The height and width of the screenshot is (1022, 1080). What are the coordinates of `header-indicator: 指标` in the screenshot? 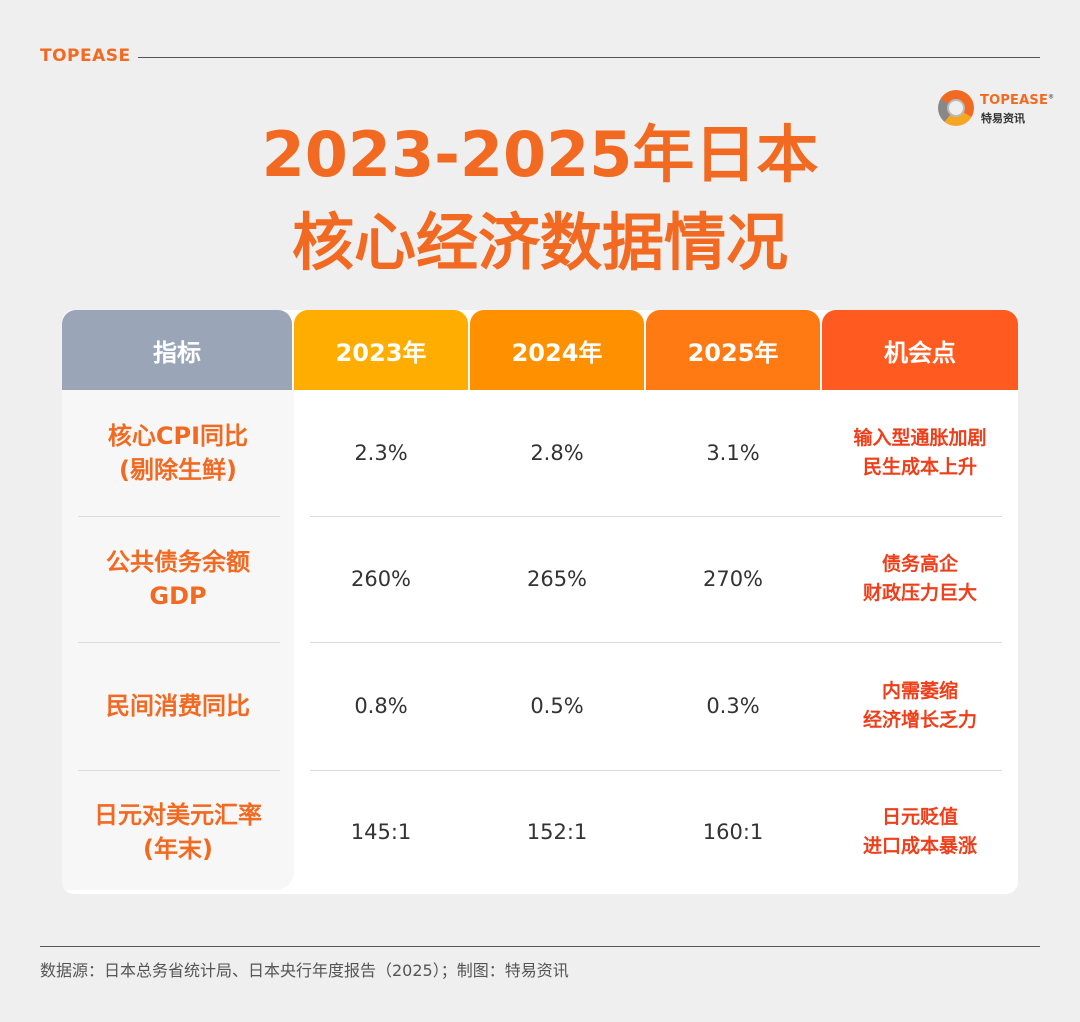 It's located at (177, 350).